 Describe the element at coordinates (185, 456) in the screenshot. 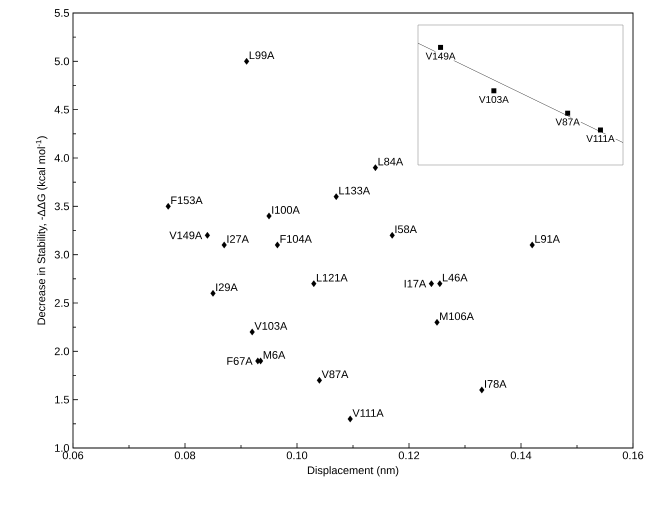

I see `x-tick-label: 0.08` at that location.